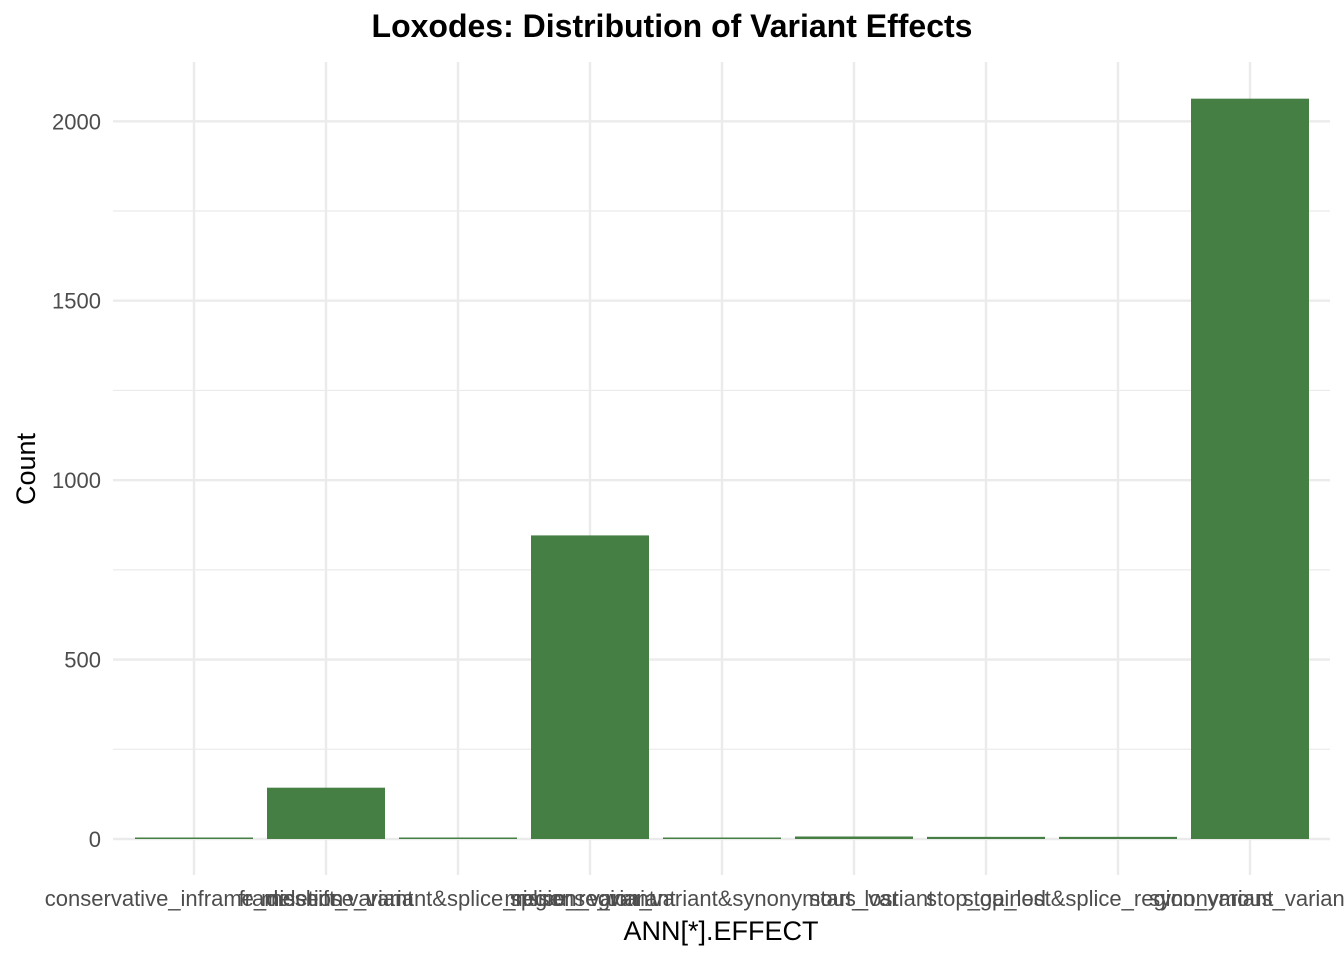  Describe the element at coordinates (458, 838) in the screenshot. I see `bar-missense-variant-splice-region-variant` at that location.